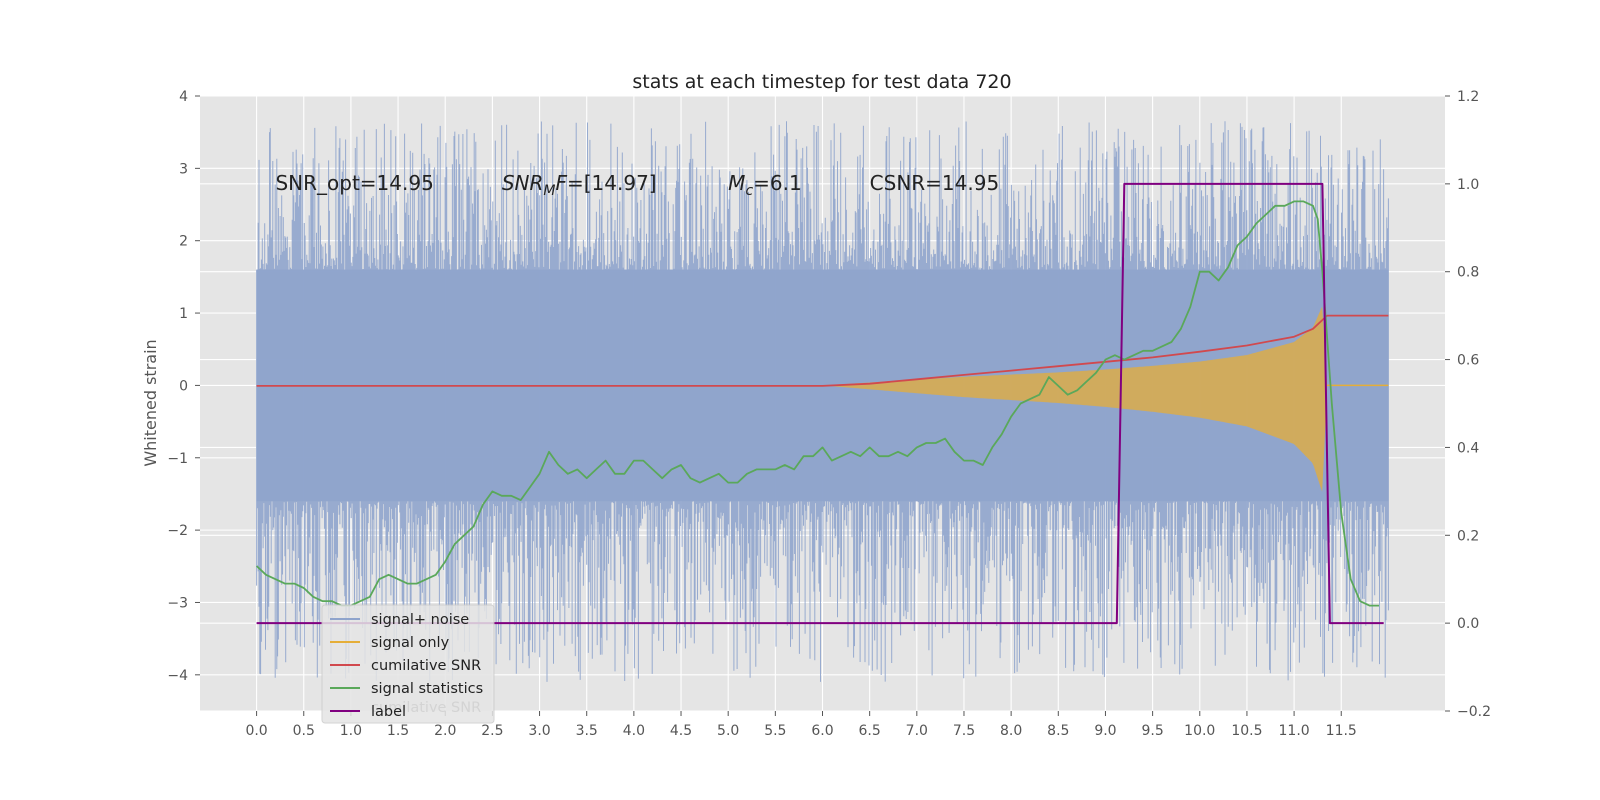  Describe the element at coordinates (420, 620) in the screenshot. I see `legend-entry: signal+ noise` at that location.